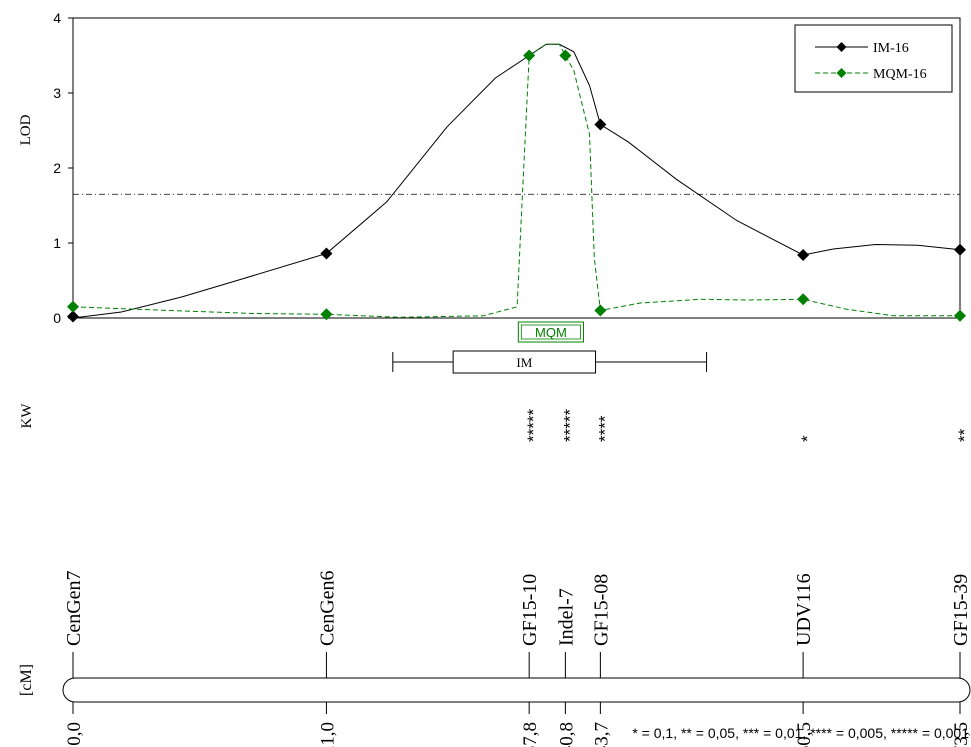 This screenshot has height=747, width=971. Describe the element at coordinates (26, 129) in the screenshot. I see `y-axis-label: LOD` at that location.